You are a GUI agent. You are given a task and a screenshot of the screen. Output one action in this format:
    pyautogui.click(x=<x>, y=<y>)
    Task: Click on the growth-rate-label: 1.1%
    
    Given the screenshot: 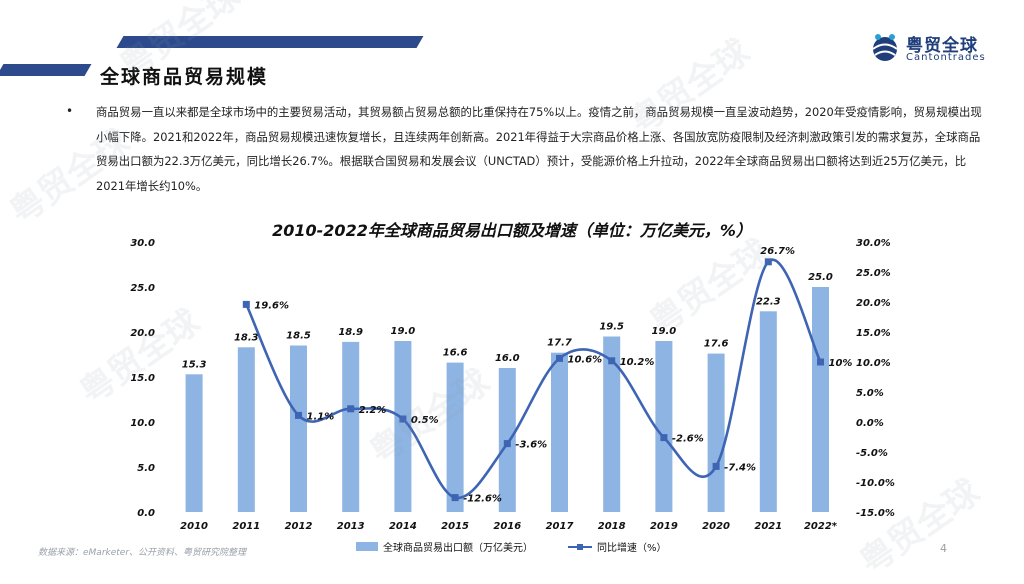 What is the action you would take?
    pyautogui.click(x=321, y=416)
    